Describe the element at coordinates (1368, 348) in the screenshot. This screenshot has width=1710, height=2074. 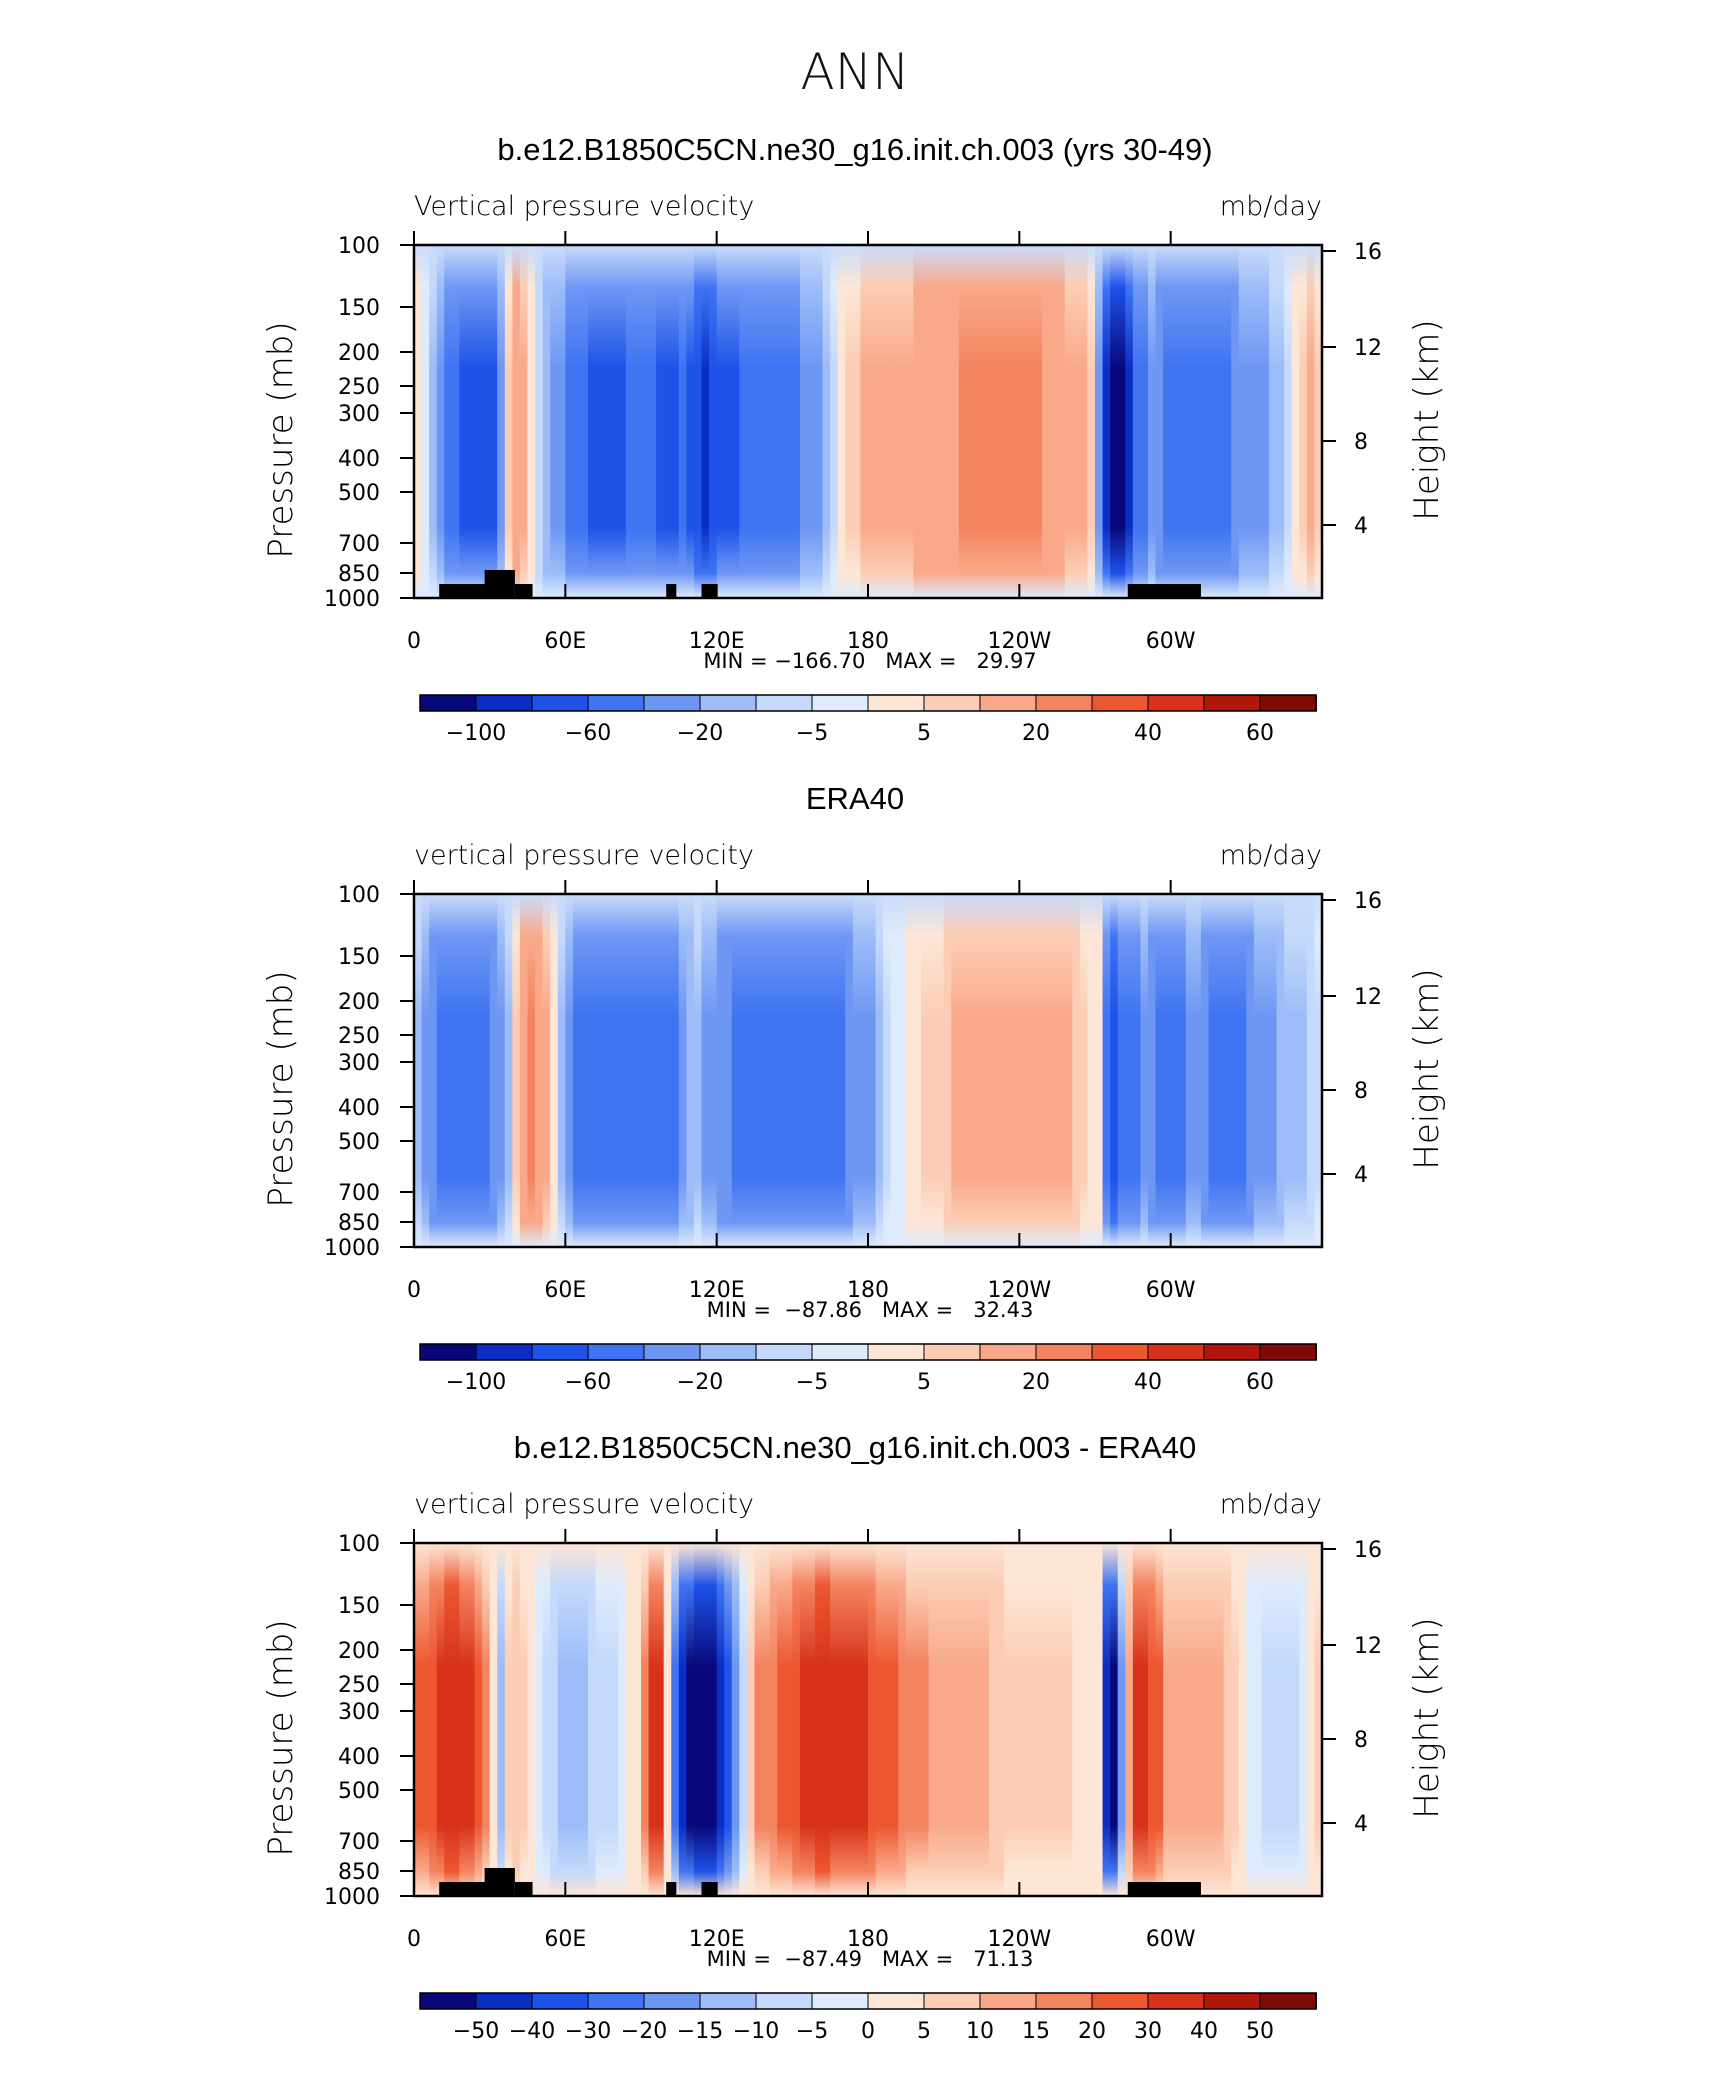
I see `y-right-tick-label: 12` at that location.